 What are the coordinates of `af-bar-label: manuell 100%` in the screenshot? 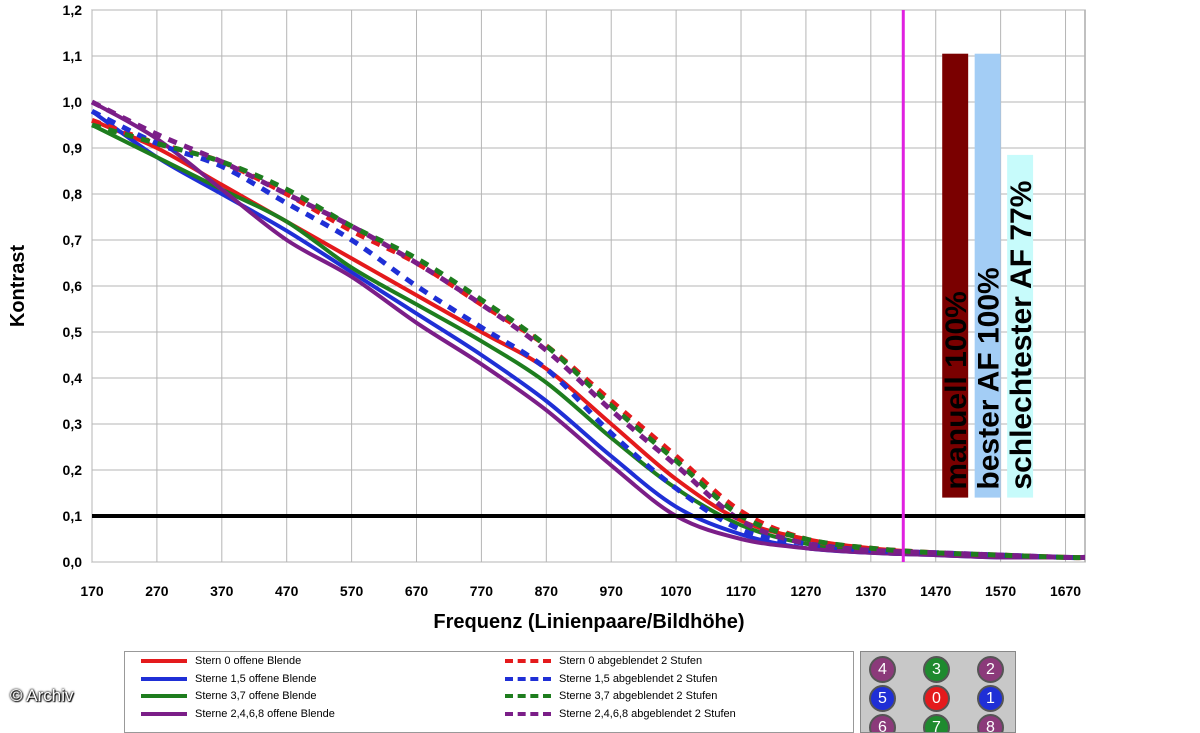 It's located at (956, 390).